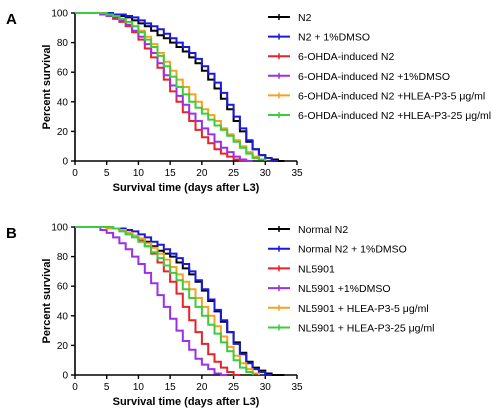 The width and height of the screenshot is (500, 418). What do you see at coordinates (11, 233) in the screenshot?
I see `panel-label: B` at bounding box center [11, 233].